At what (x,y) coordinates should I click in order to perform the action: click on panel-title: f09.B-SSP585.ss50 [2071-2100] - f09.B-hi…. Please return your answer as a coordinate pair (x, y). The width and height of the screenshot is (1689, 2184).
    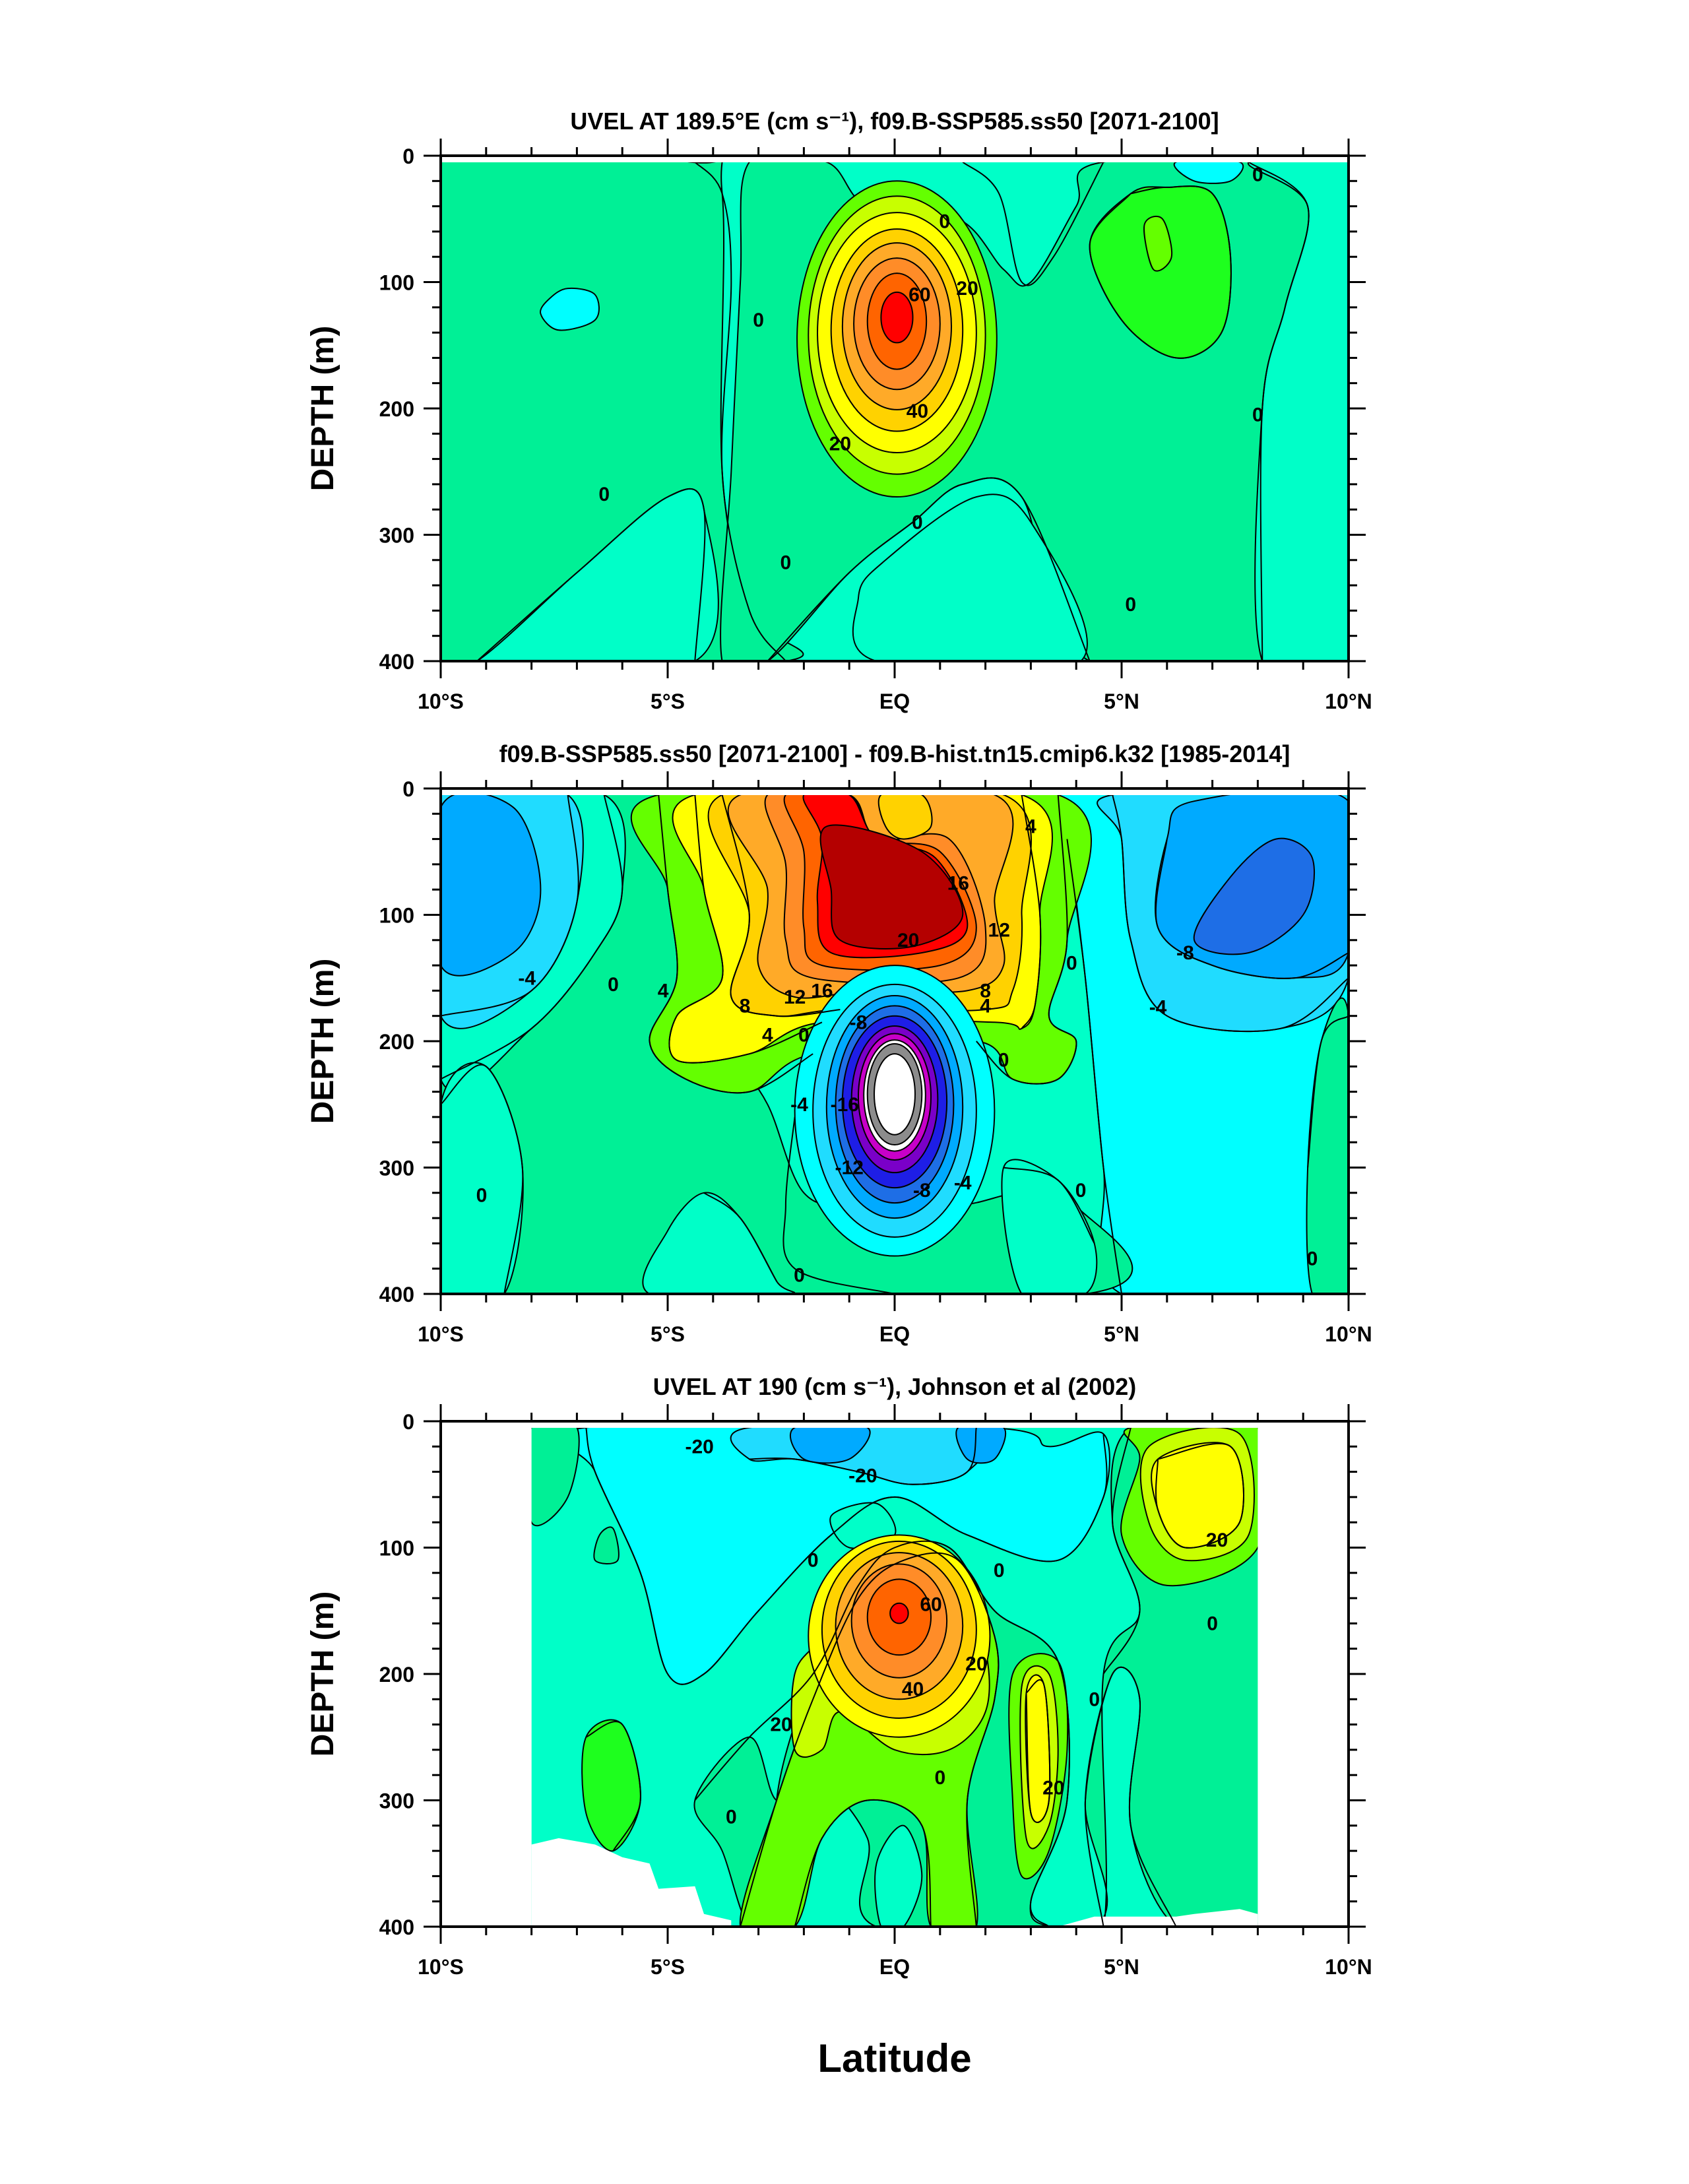
    Looking at the image, I should click on (895, 753).